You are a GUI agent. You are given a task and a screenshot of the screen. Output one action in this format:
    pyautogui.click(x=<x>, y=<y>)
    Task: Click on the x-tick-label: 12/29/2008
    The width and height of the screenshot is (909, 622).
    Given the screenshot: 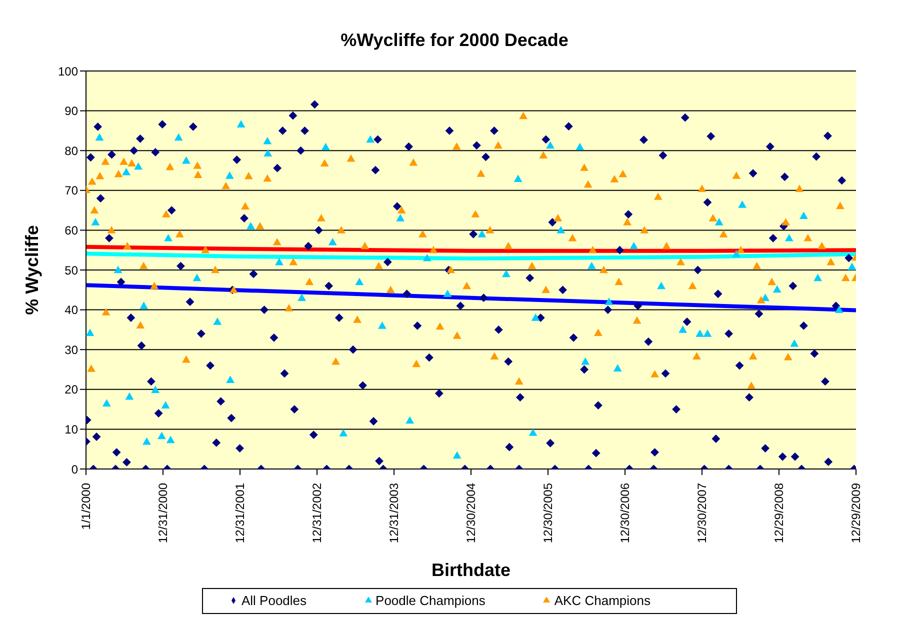 What is the action you would take?
    pyautogui.click(x=779, y=513)
    